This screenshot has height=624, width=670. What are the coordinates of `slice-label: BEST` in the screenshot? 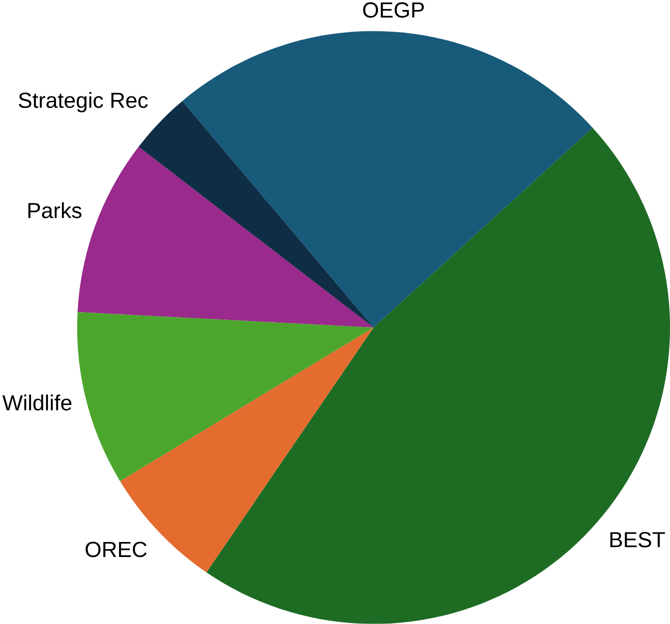 It's located at (637, 540).